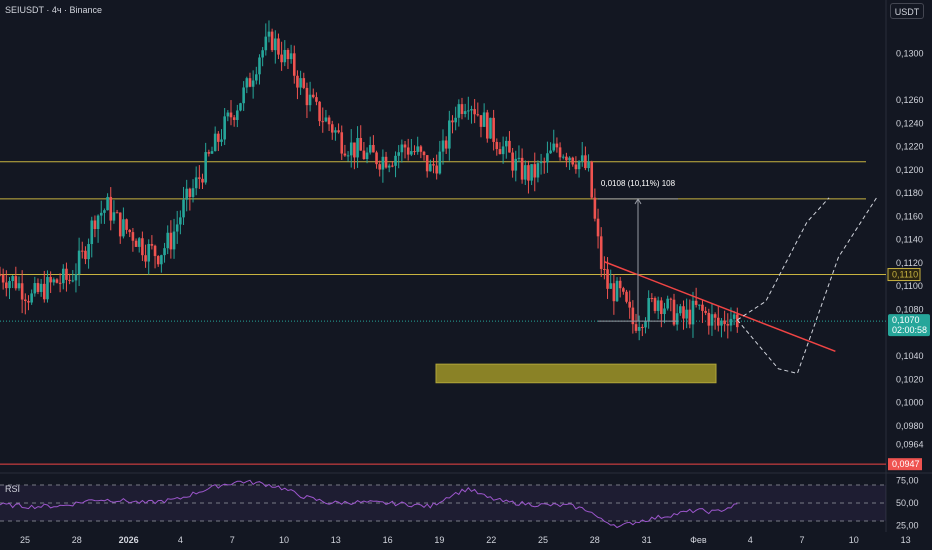  Describe the element at coordinates (910, 444) in the screenshot. I see `price-tick-label: 0,0964` at that location.